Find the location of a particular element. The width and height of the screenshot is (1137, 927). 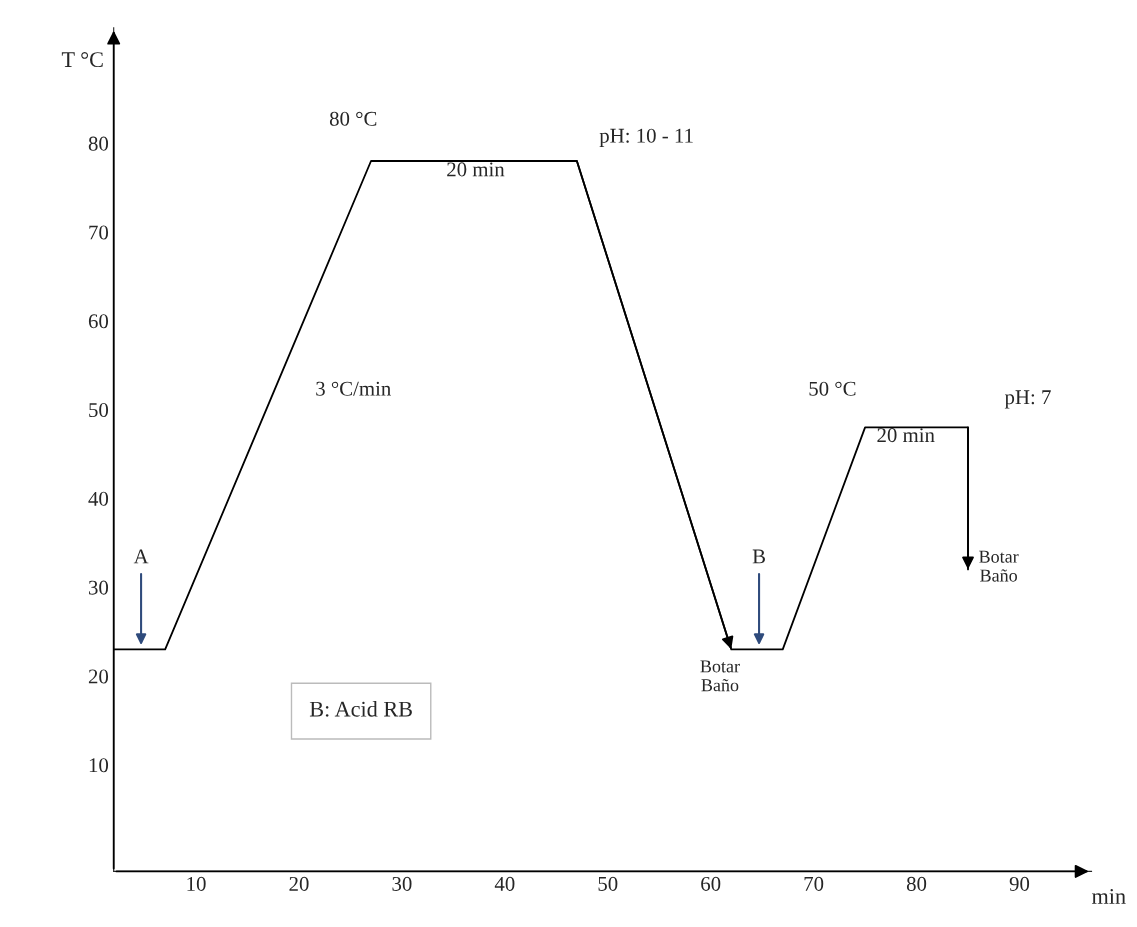

y-axis-title: T °C is located at coordinates (82, 60).